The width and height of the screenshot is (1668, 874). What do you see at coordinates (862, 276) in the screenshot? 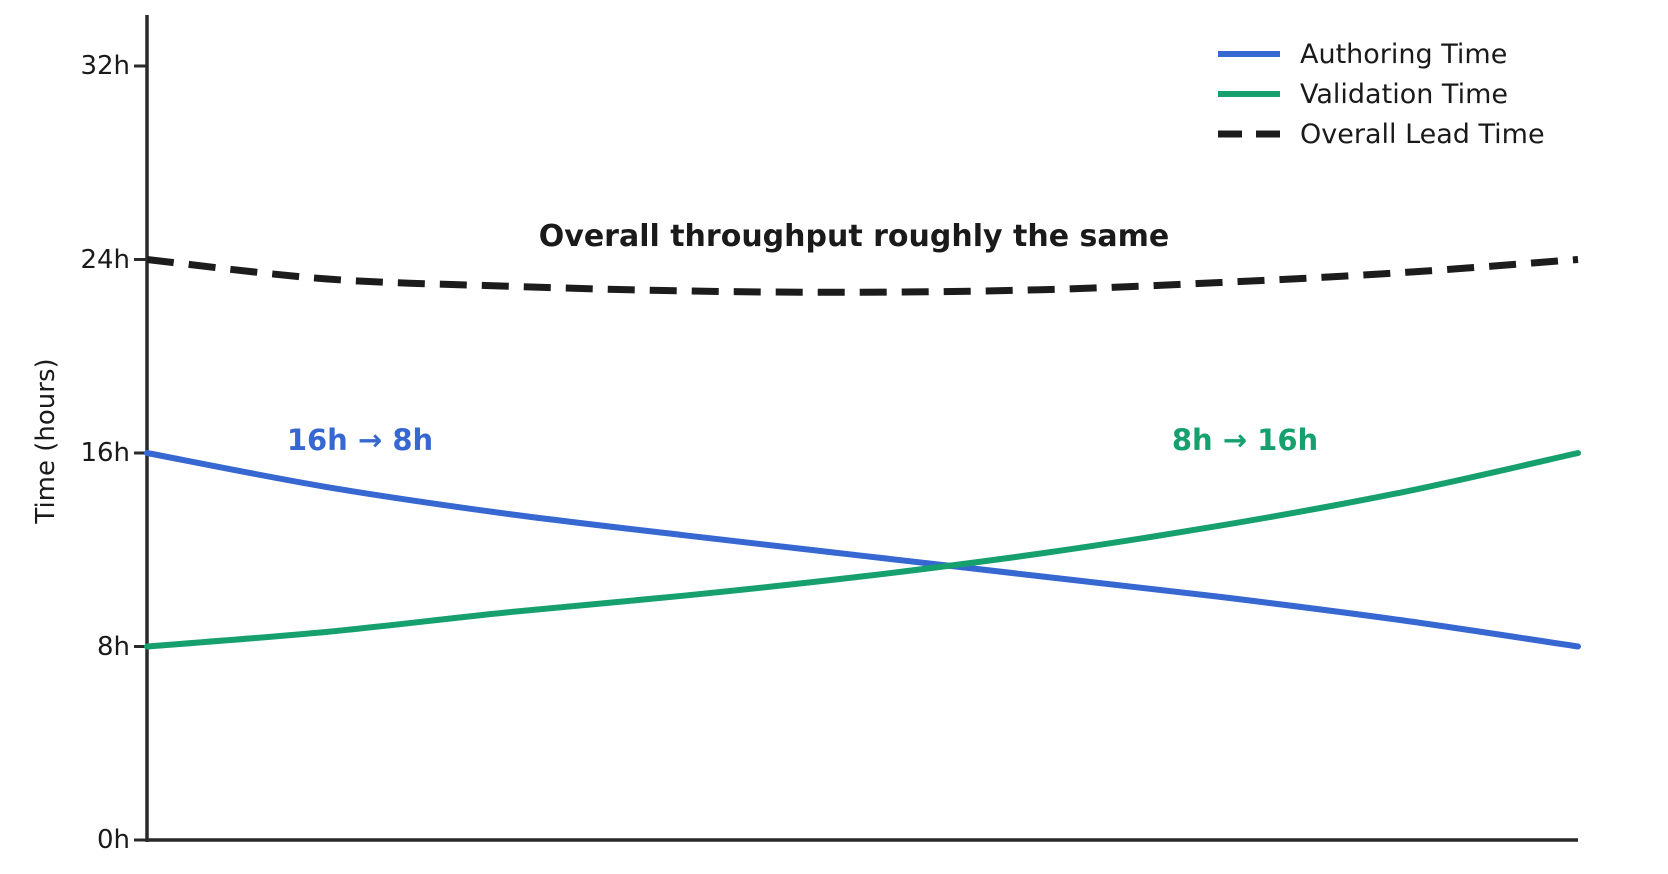
I see `overall-lead-time-line` at bounding box center [862, 276].